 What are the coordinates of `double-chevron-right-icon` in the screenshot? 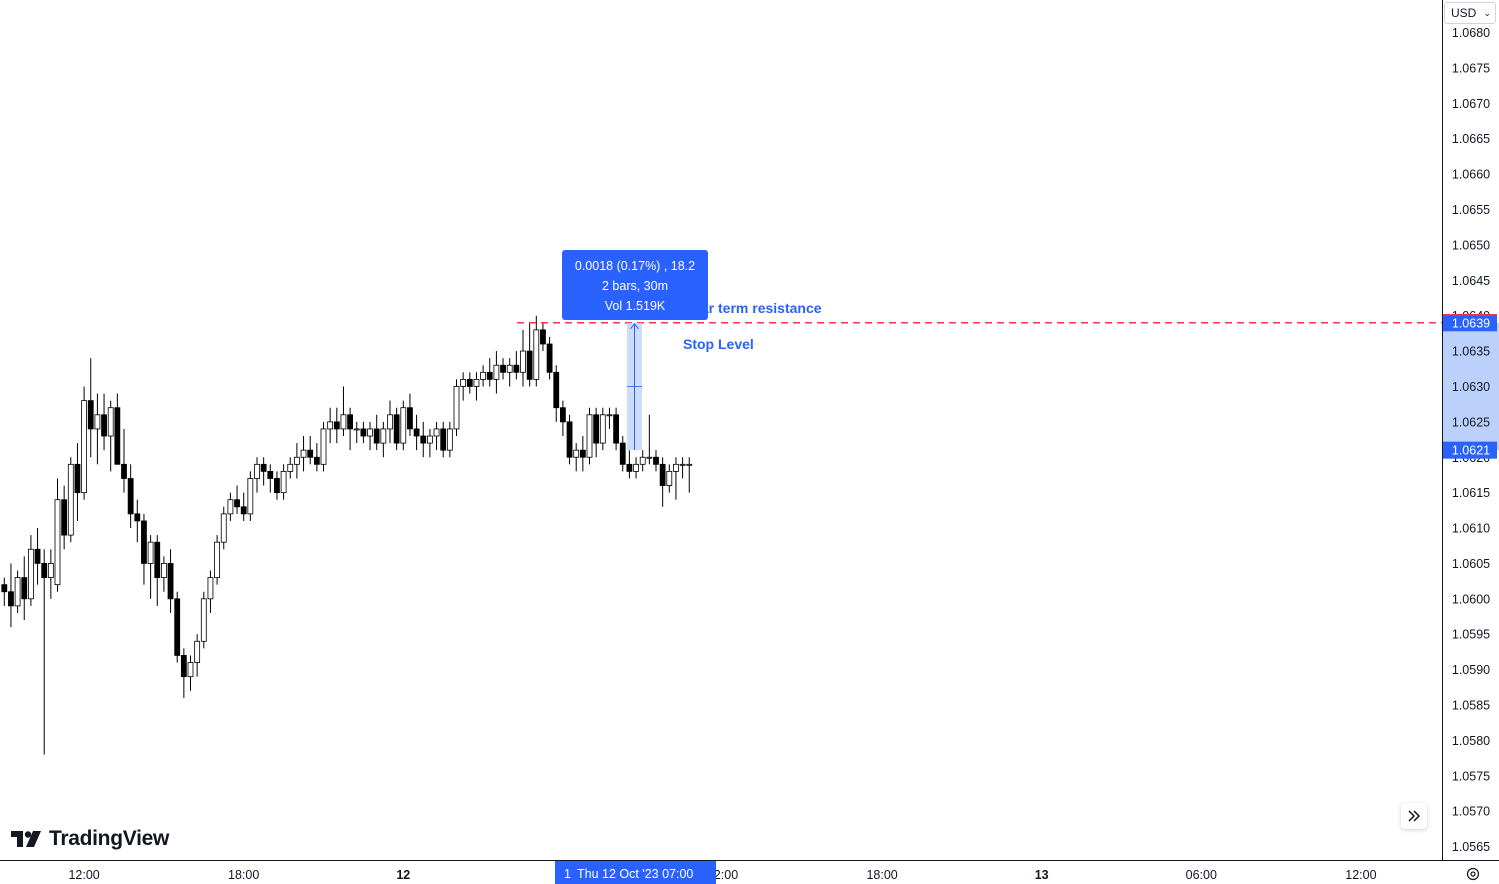 It's located at (1414, 816).